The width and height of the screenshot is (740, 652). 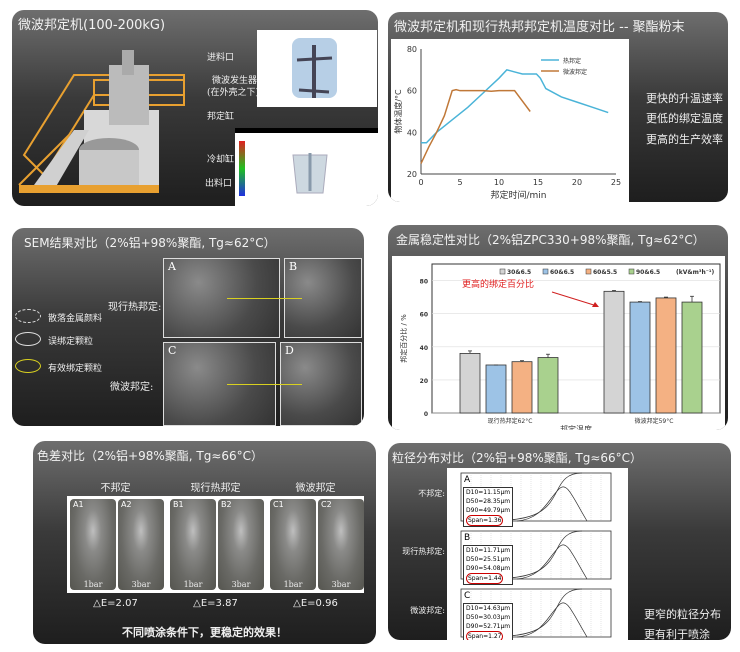 I want to click on x-tick-label: 10, so click(x=499, y=182).